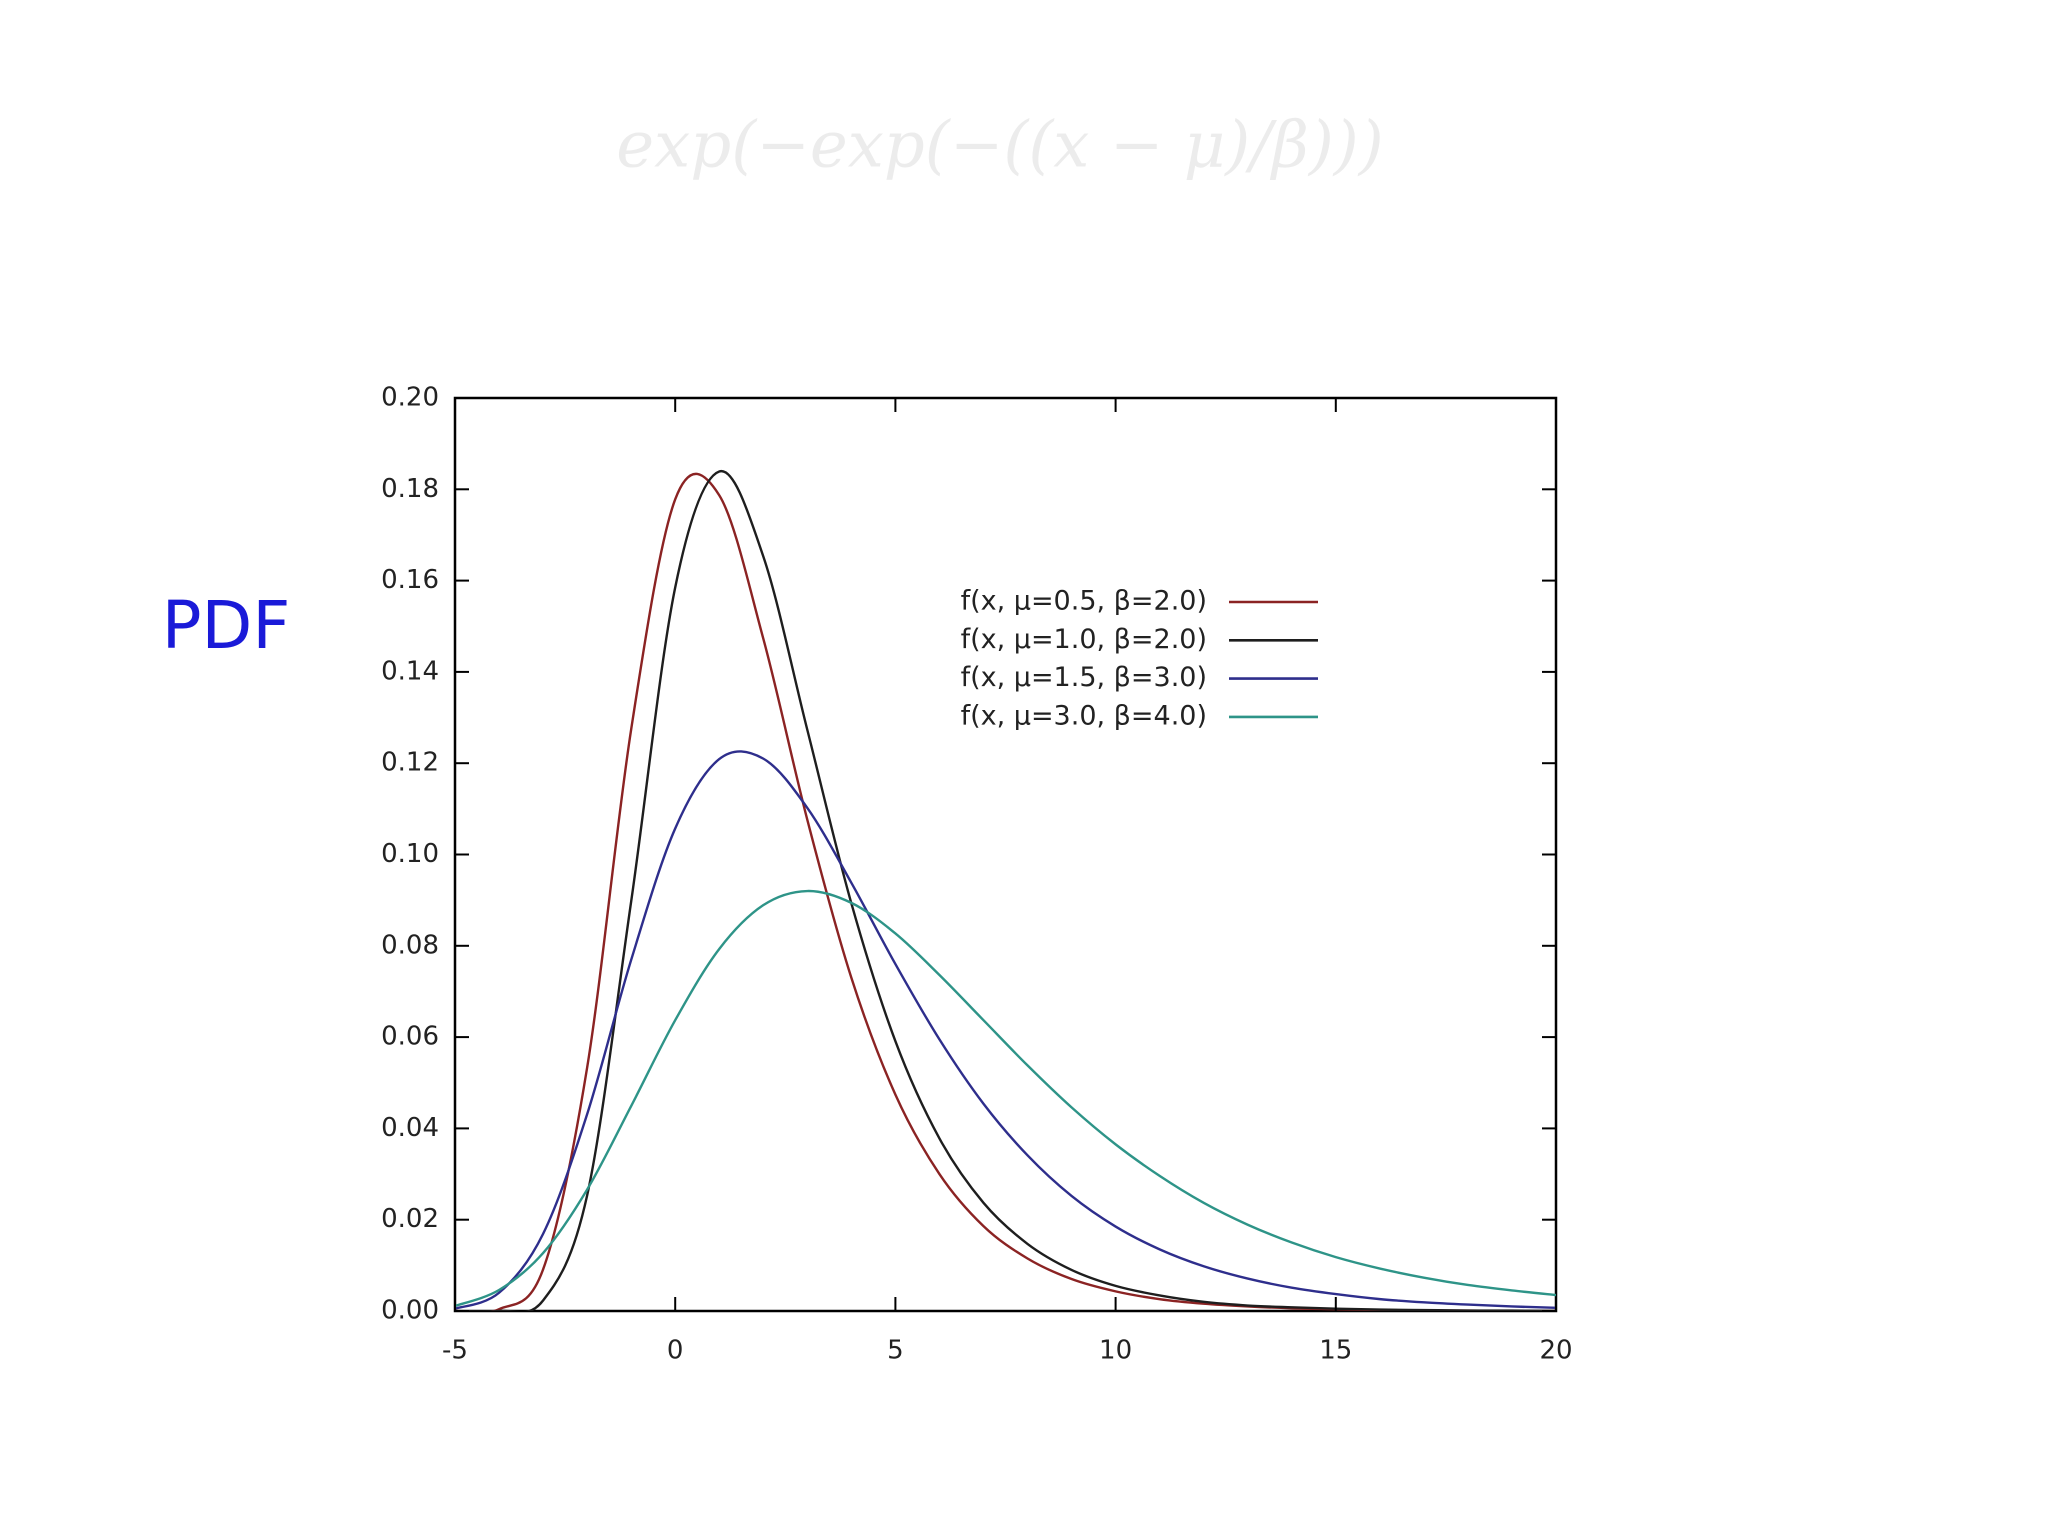 The height and width of the screenshot is (1536, 2048). I want to click on formula: exp(−exp(−((x − μ)/β))), so click(999, 146).